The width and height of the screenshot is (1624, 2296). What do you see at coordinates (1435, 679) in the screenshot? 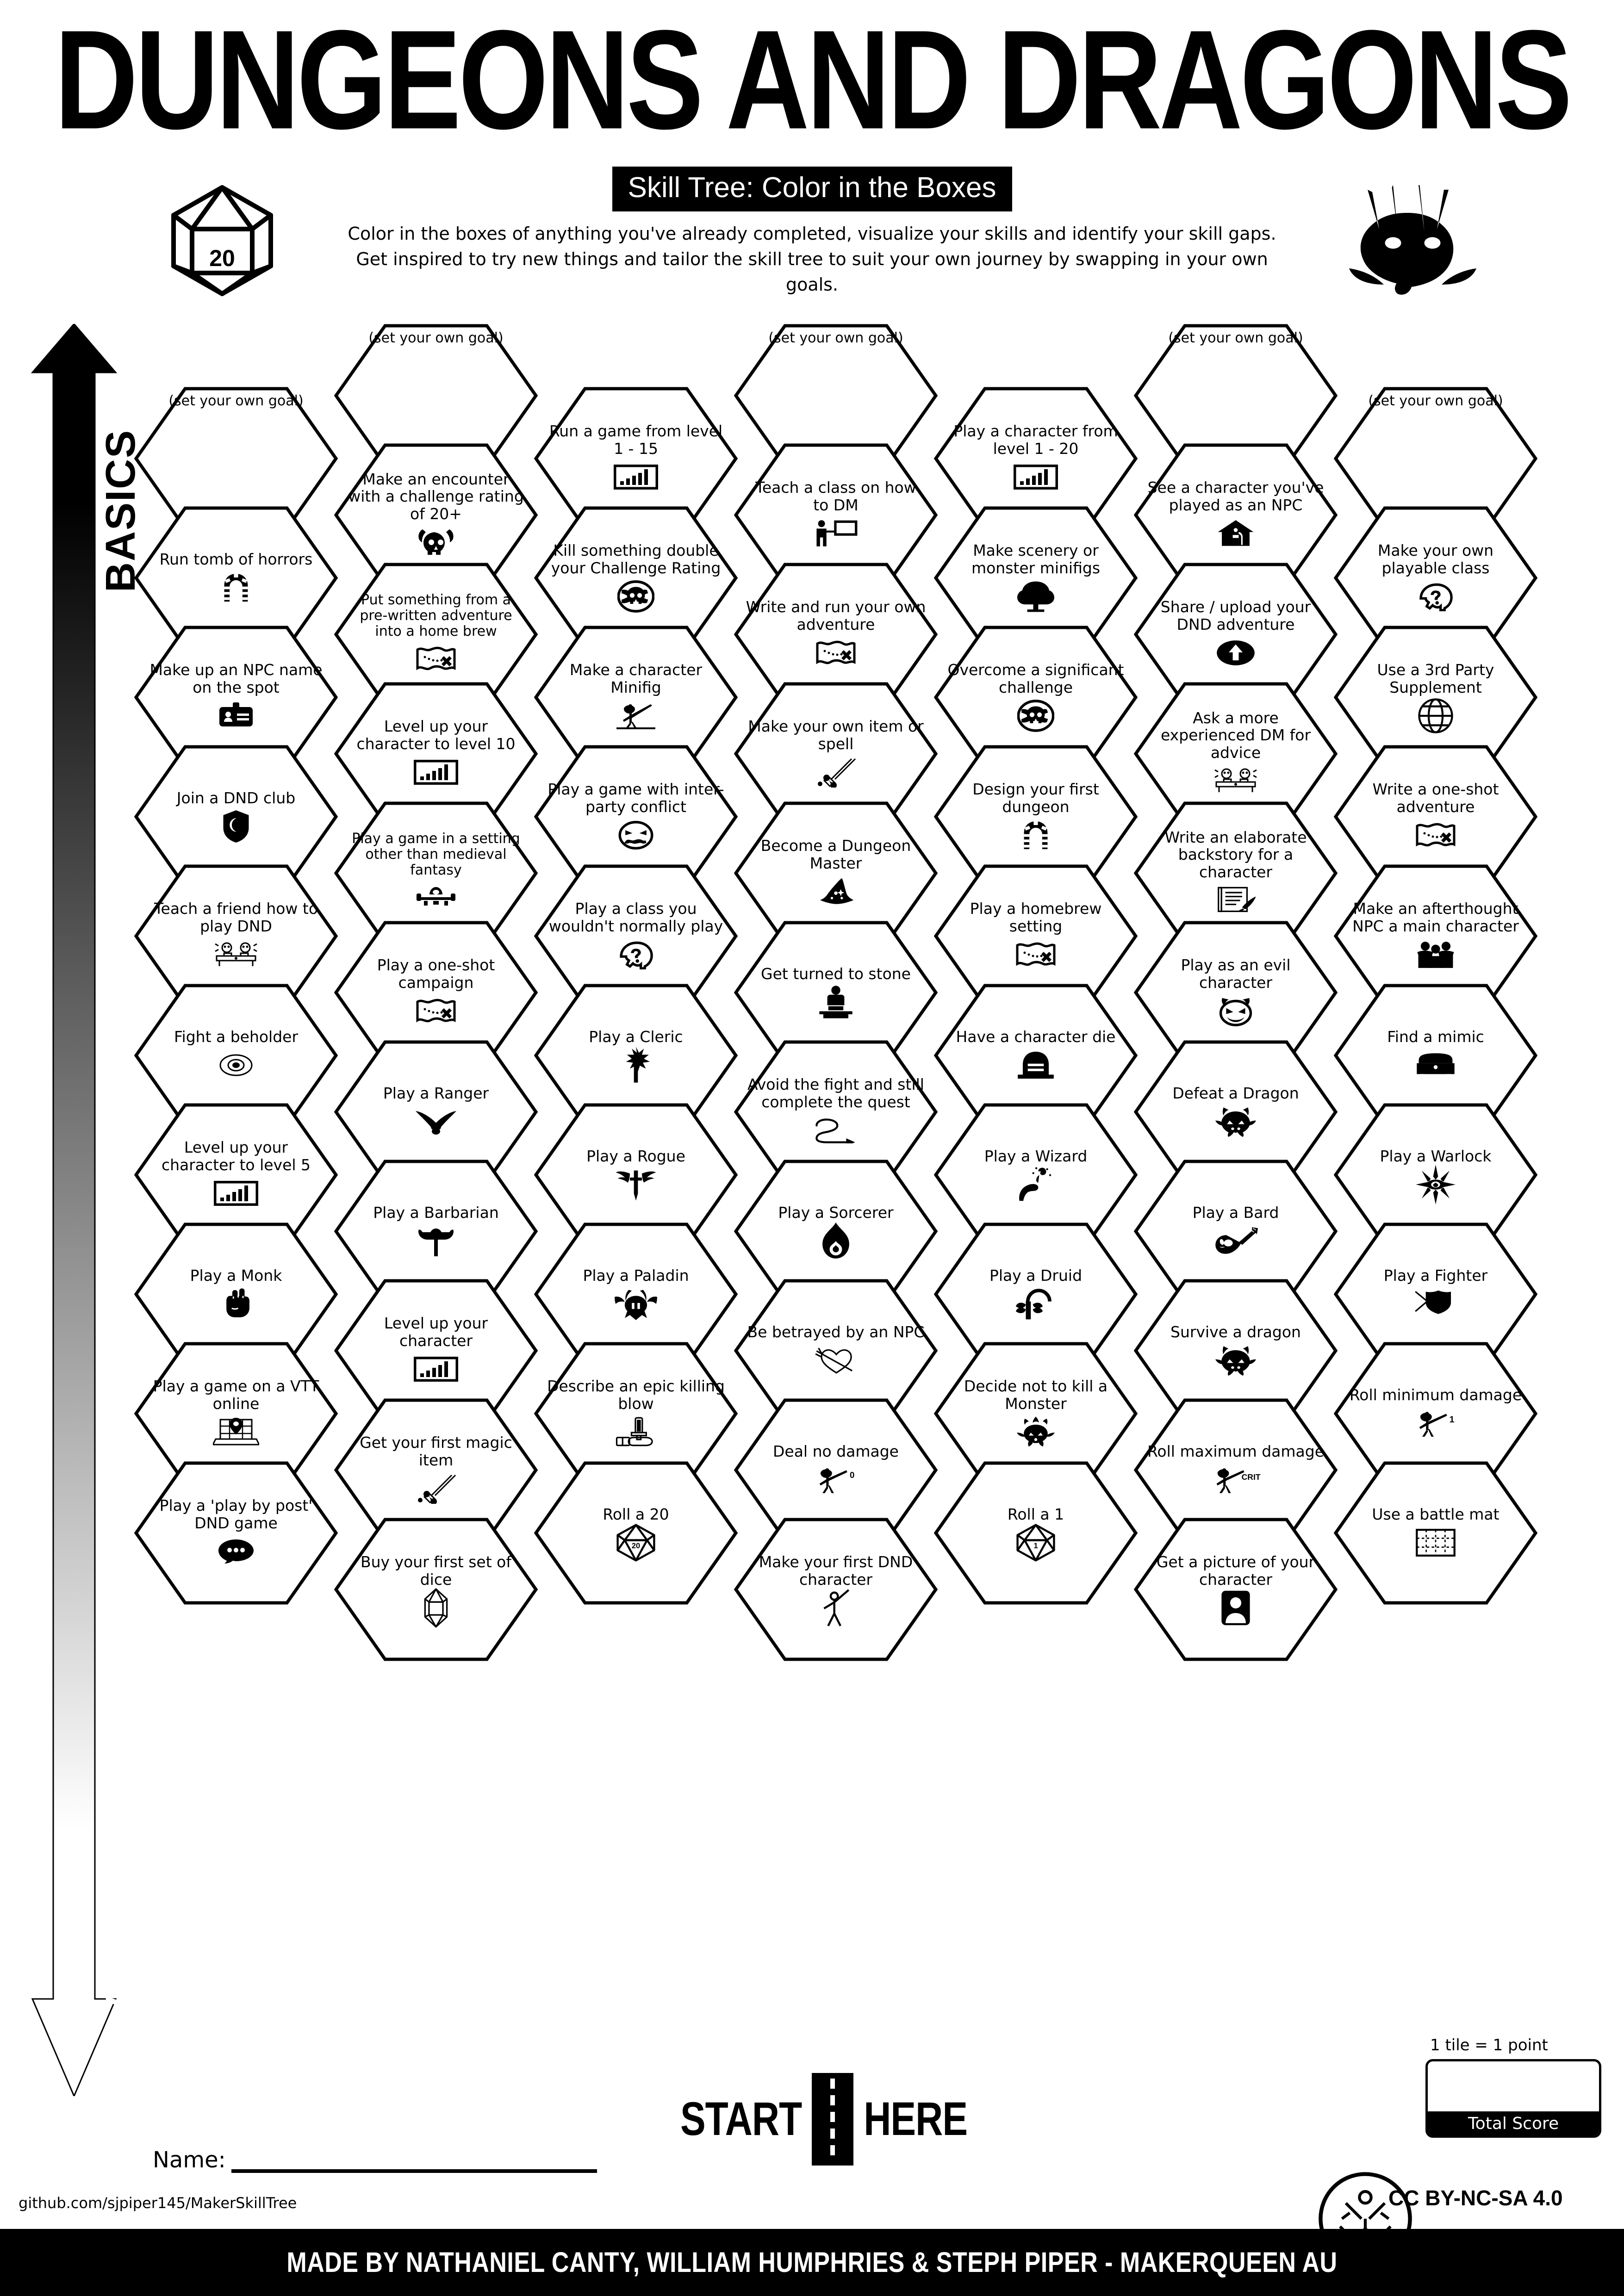
I see `skill-tile-label: Use a 3rd Party Supplement` at bounding box center [1435, 679].